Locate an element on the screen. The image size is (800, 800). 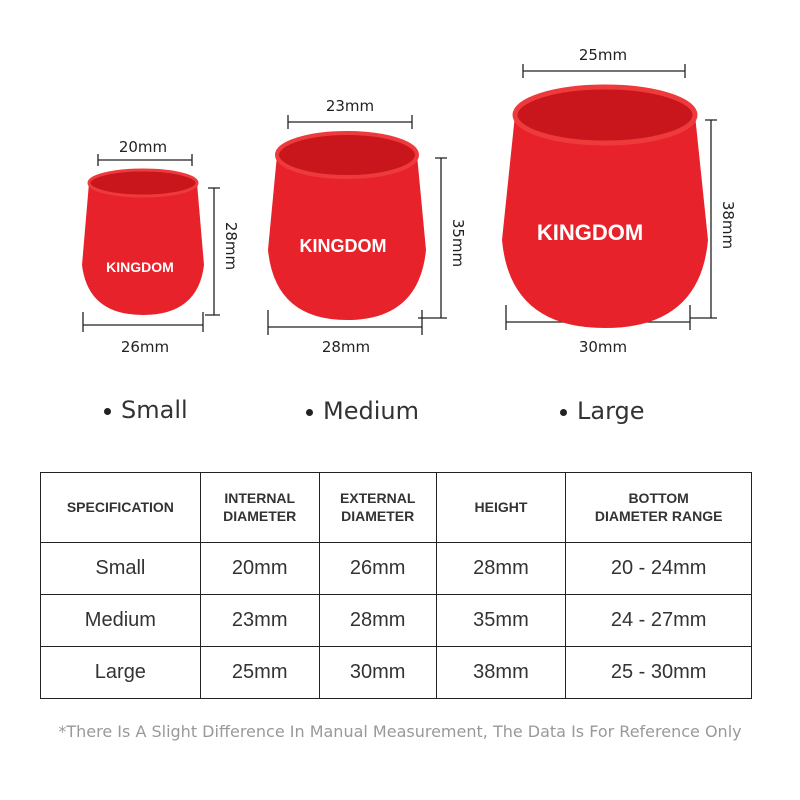
medium-top-dimension: 23mm is located at coordinates (350, 106).